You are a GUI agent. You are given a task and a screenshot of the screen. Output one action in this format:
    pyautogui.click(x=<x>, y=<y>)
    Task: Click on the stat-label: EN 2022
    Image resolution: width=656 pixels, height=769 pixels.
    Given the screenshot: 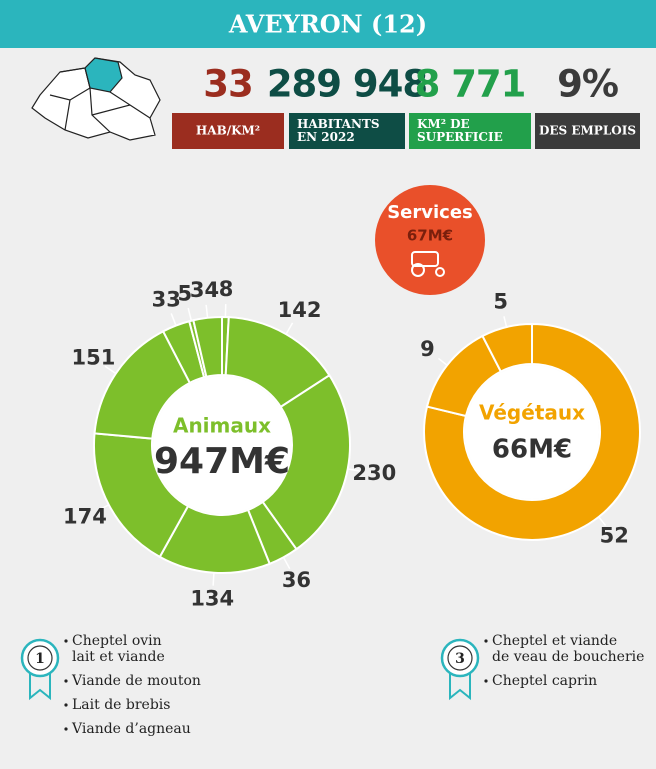 What is the action you would take?
    pyautogui.click(x=326, y=137)
    